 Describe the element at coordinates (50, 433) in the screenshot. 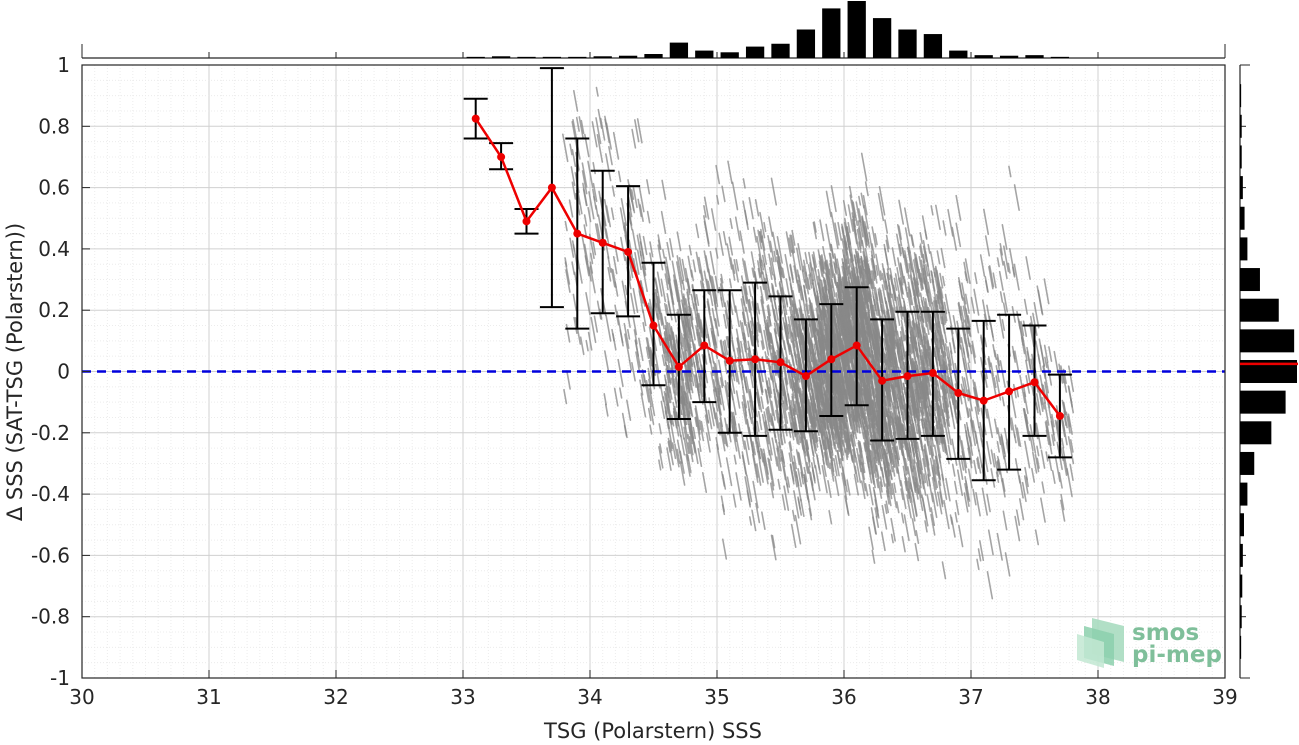

I see `y-tick-label: -0.2` at that location.